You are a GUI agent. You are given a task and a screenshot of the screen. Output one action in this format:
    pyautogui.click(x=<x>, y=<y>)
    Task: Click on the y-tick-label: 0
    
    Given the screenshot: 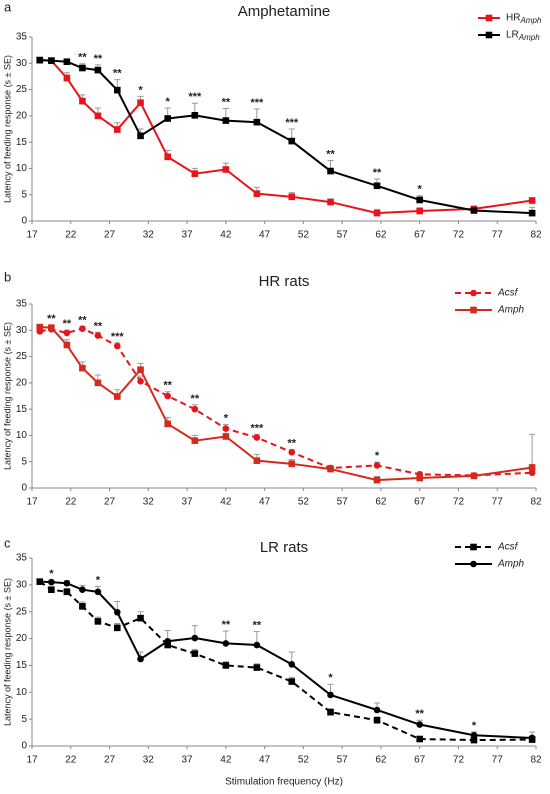 What is the action you would take?
    pyautogui.click(x=24, y=221)
    